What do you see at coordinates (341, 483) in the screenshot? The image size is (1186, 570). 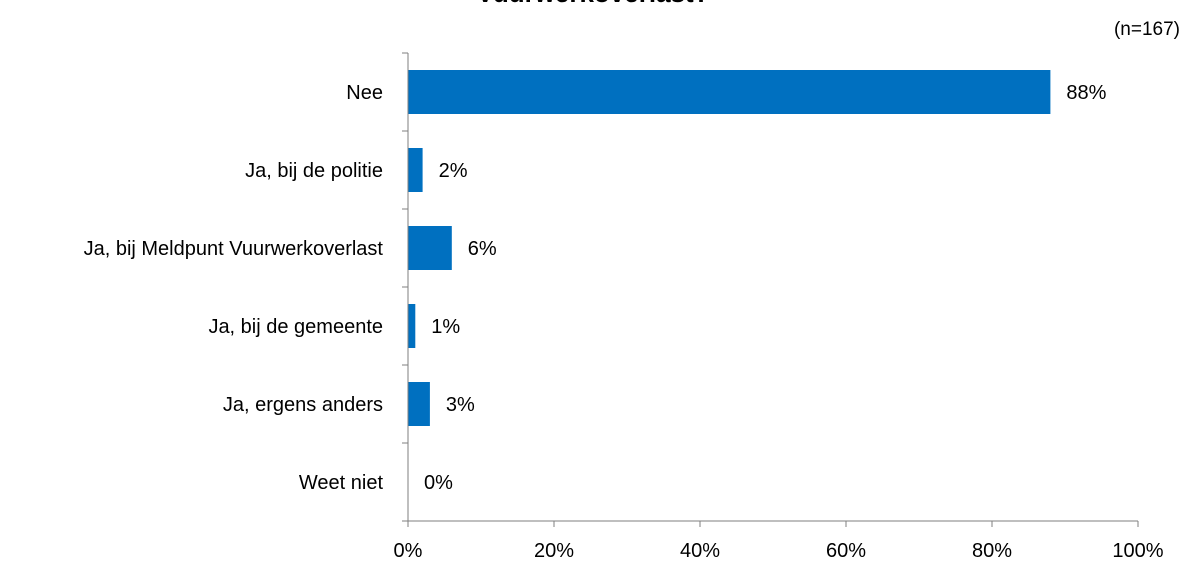 I see `category-label: Weet niet` at bounding box center [341, 483].